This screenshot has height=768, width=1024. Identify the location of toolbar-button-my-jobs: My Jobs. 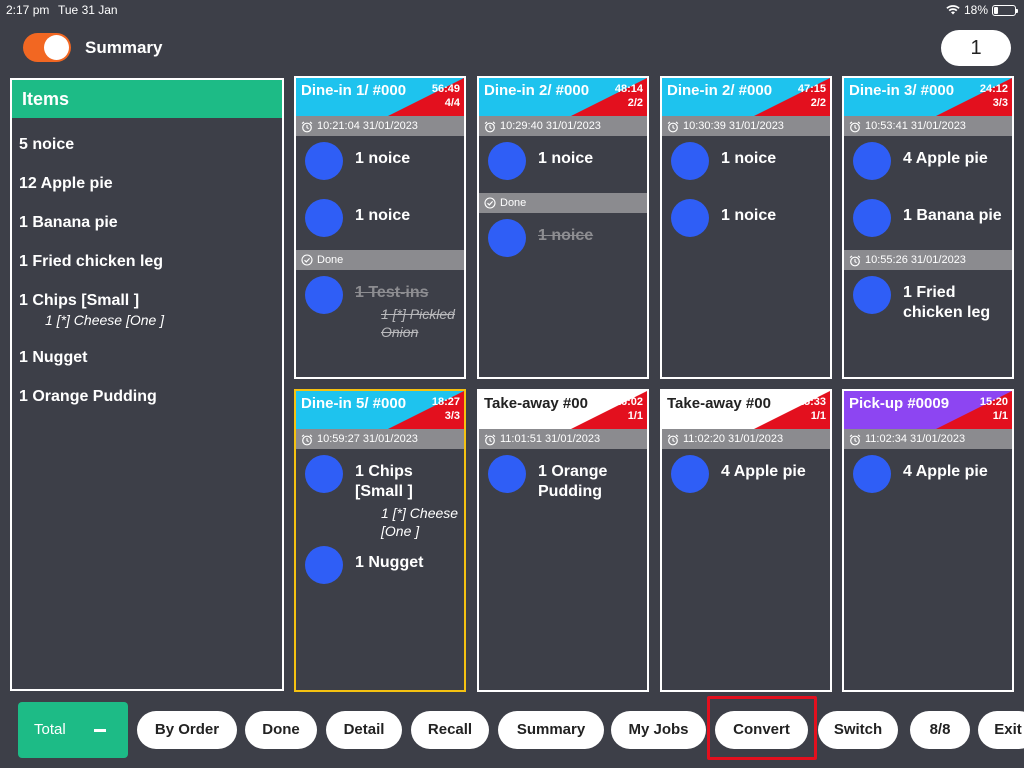
(658, 730).